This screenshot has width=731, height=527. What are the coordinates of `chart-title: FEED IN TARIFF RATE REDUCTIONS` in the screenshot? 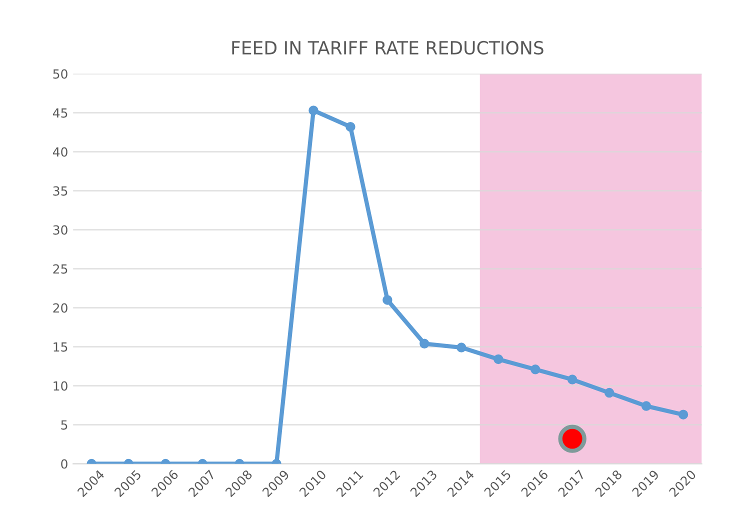 It's located at (388, 47).